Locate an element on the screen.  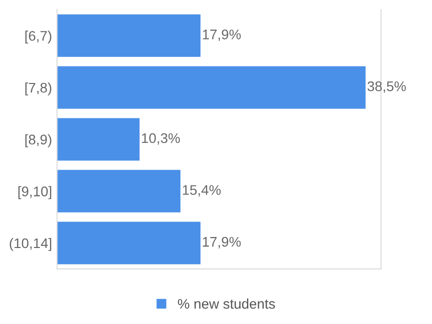
y-tick-label: [9,10] is located at coordinates (35, 193).